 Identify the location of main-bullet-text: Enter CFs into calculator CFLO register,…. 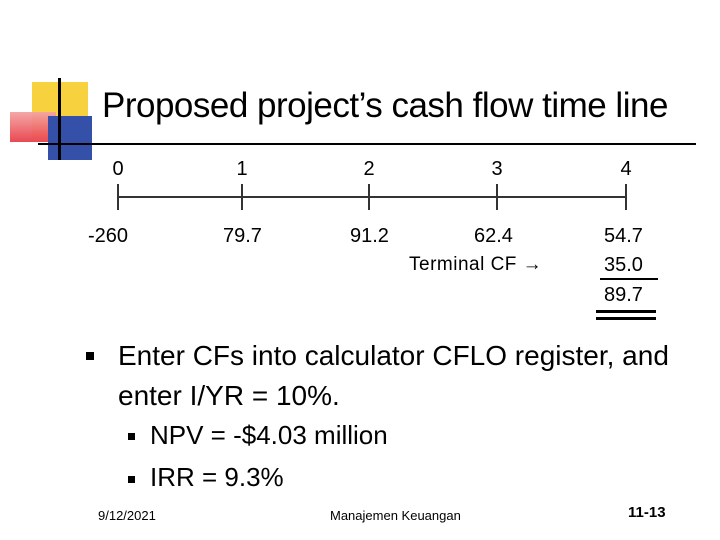
(393, 375).